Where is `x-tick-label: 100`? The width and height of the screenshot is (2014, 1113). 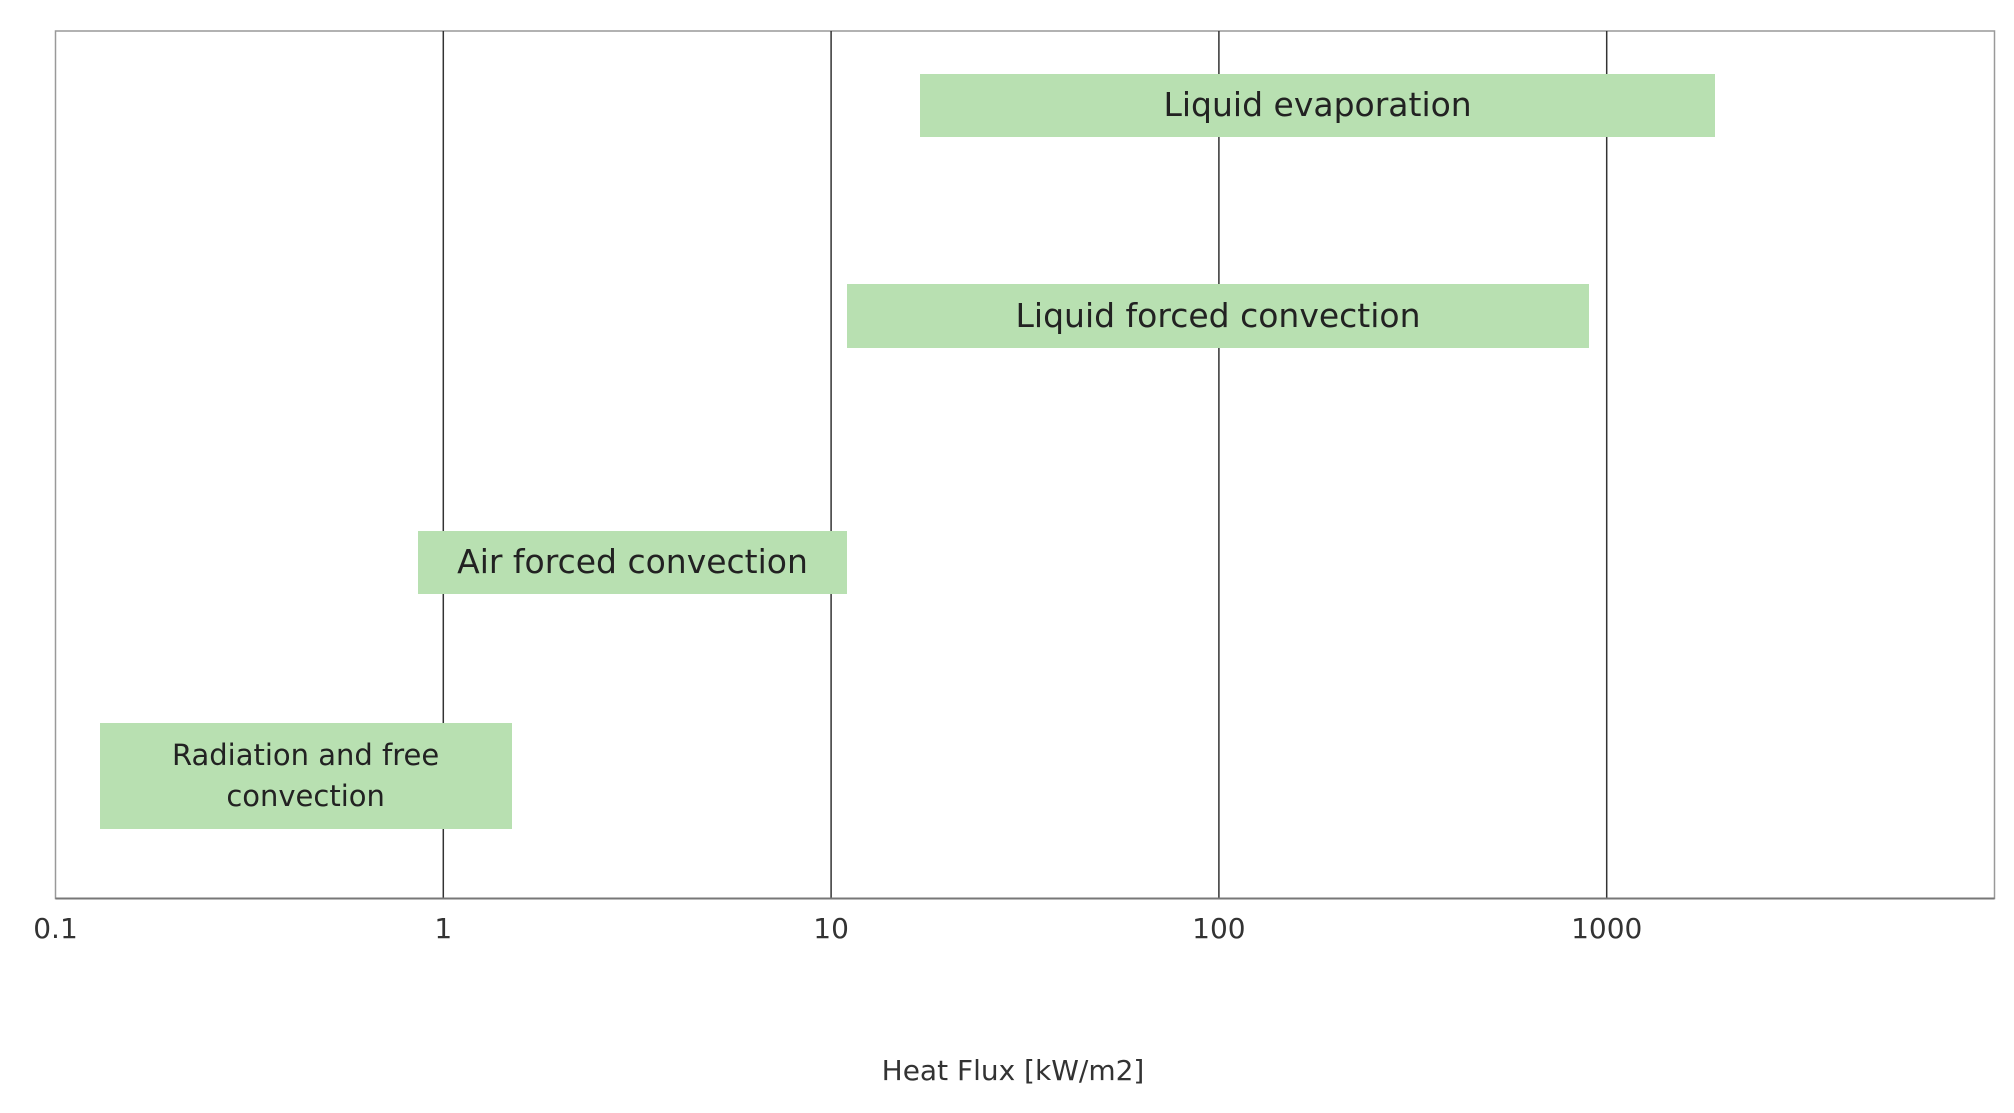 x-tick-label: 100 is located at coordinates (1218, 928).